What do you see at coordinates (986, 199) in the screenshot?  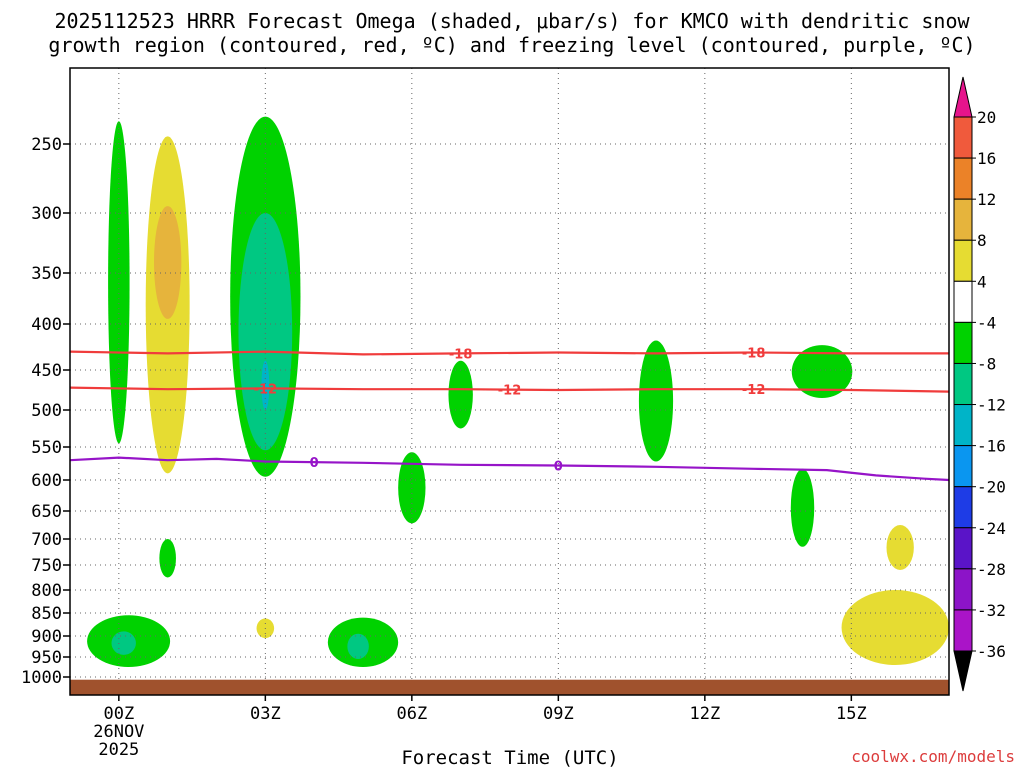 I see `colorbar-label: 12` at bounding box center [986, 199].